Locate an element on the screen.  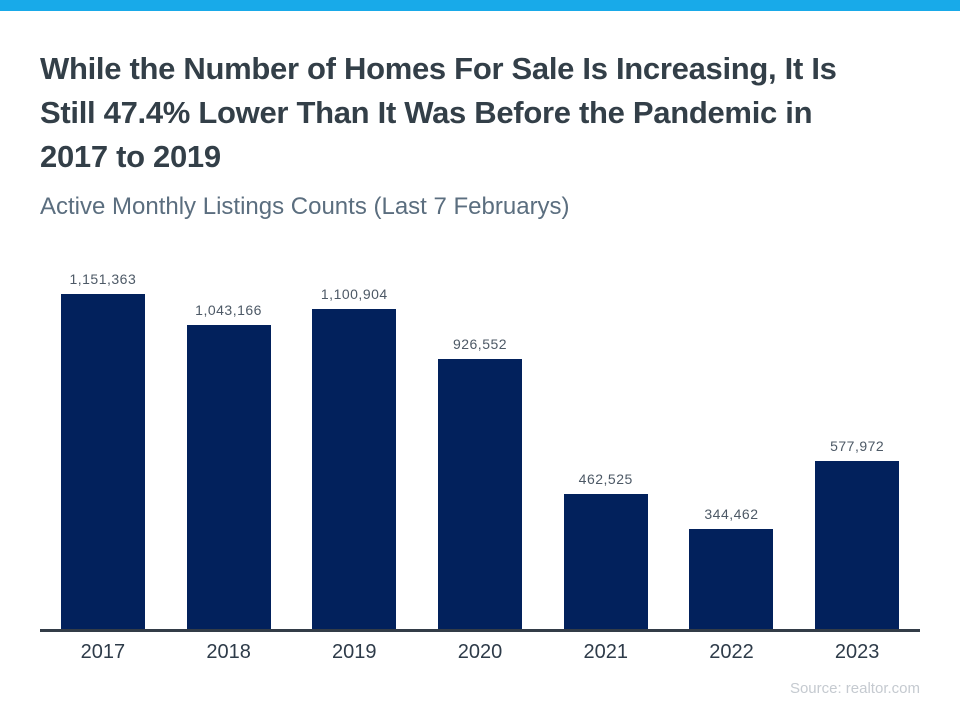
x-axis-label-2018: 2018 is located at coordinates (228, 652).